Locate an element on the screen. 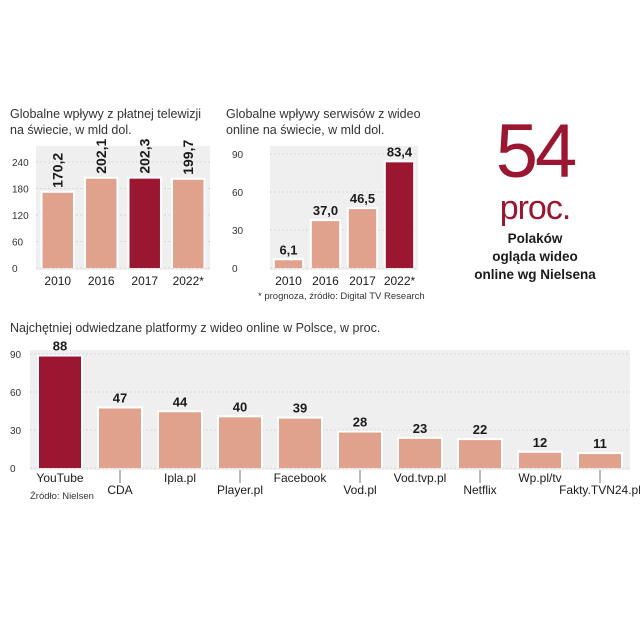 Image resolution: width=640 pixels, height=640 pixels. stat-caption-line2: ogląda wideo is located at coordinates (535, 256).